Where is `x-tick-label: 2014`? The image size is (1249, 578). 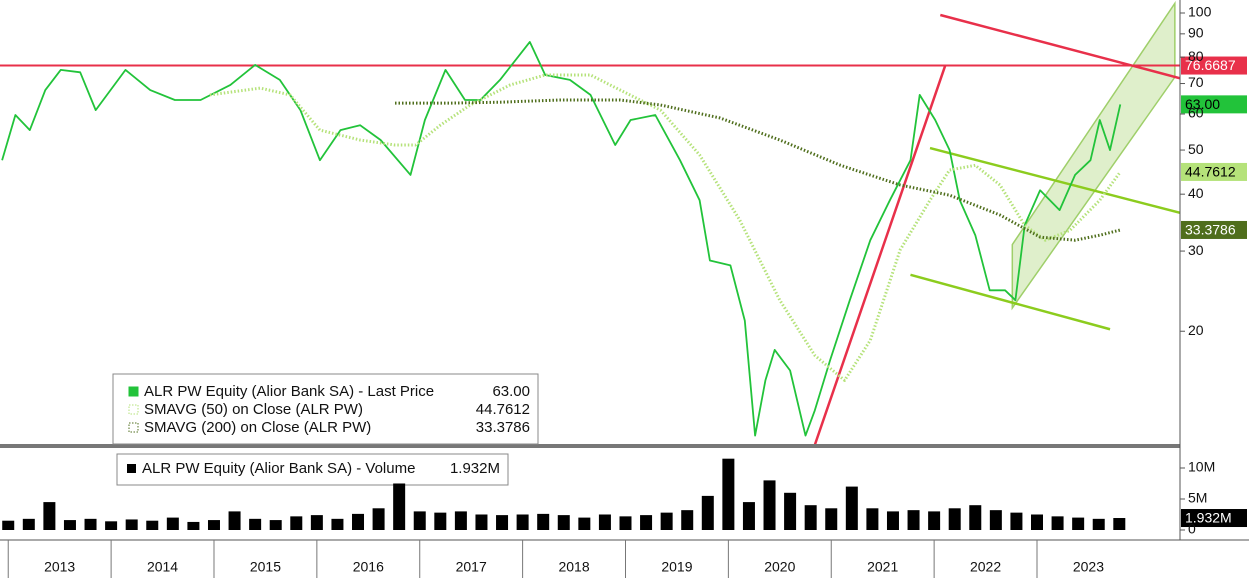 x-tick-label: 2014 is located at coordinates (162, 567).